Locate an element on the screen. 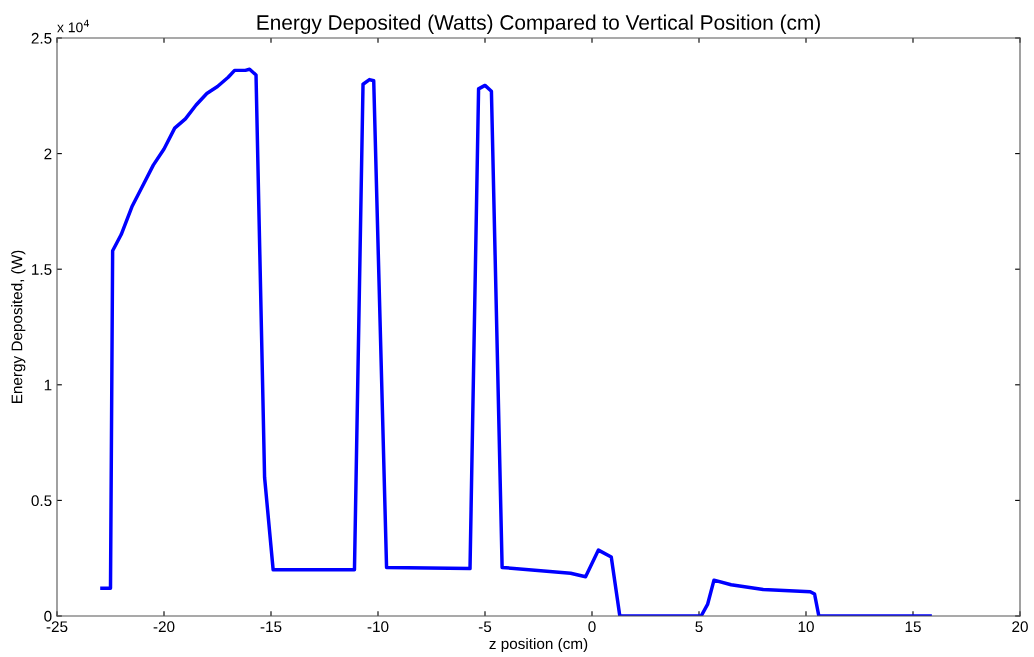  y-tick-label: 1.5 is located at coordinates (42, 269).